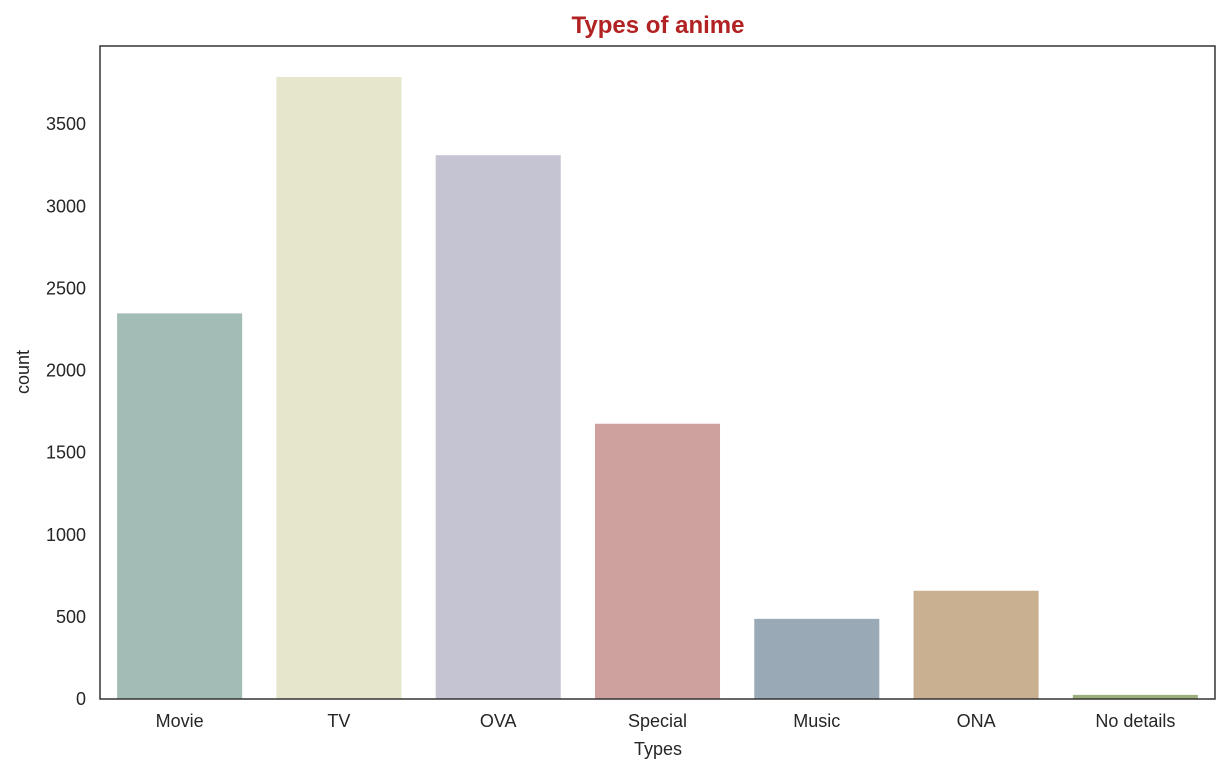 The width and height of the screenshot is (1230, 773). Describe the element at coordinates (658, 749) in the screenshot. I see `x-axis-label: Types` at that location.